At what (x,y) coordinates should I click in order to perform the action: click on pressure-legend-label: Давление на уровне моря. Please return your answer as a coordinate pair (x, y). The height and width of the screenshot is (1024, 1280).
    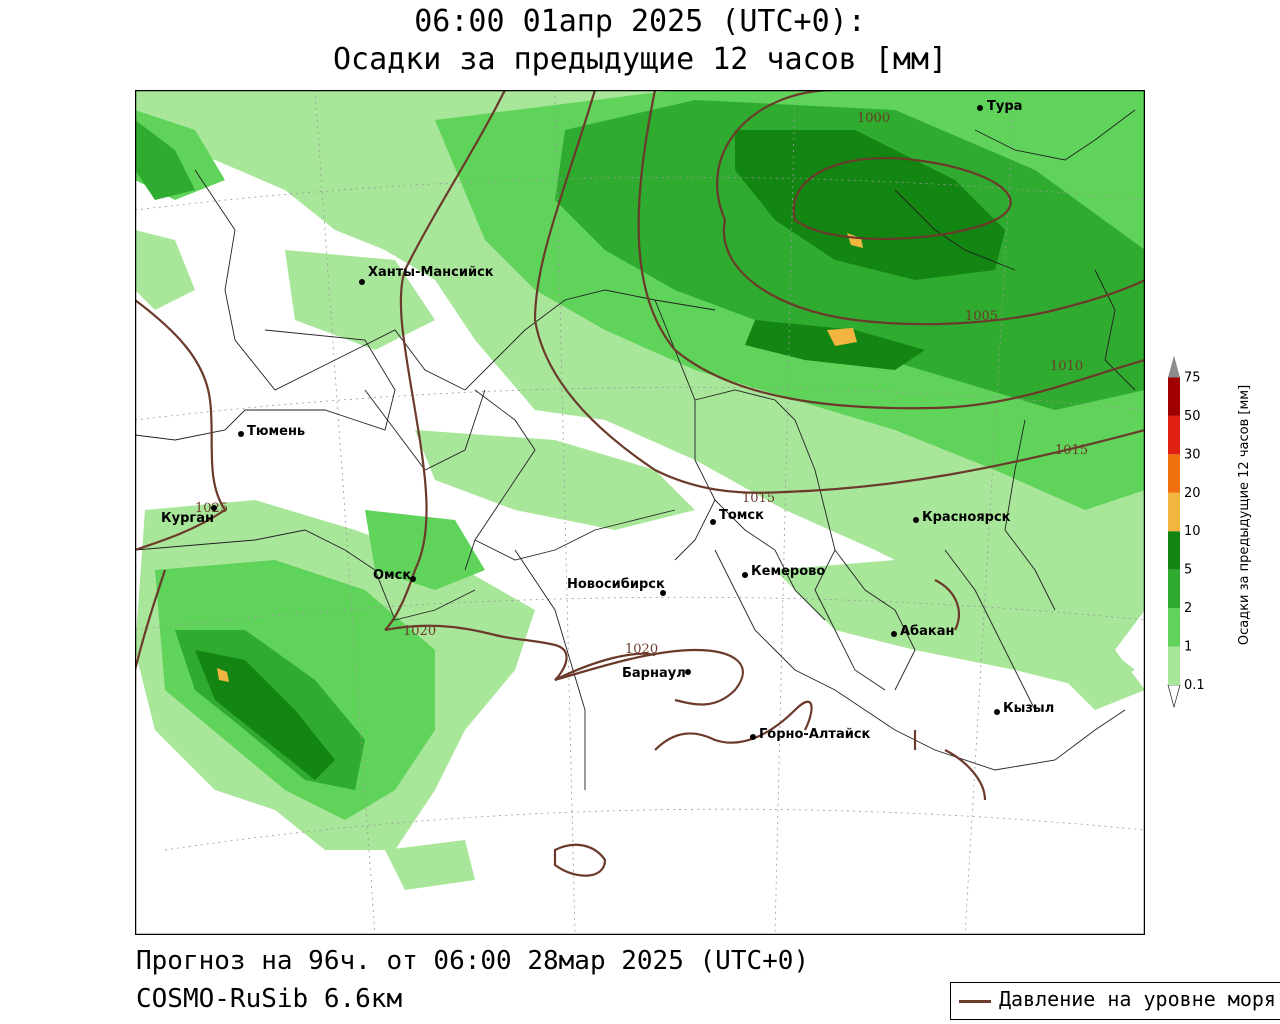
    Looking at the image, I should click on (1137, 999).